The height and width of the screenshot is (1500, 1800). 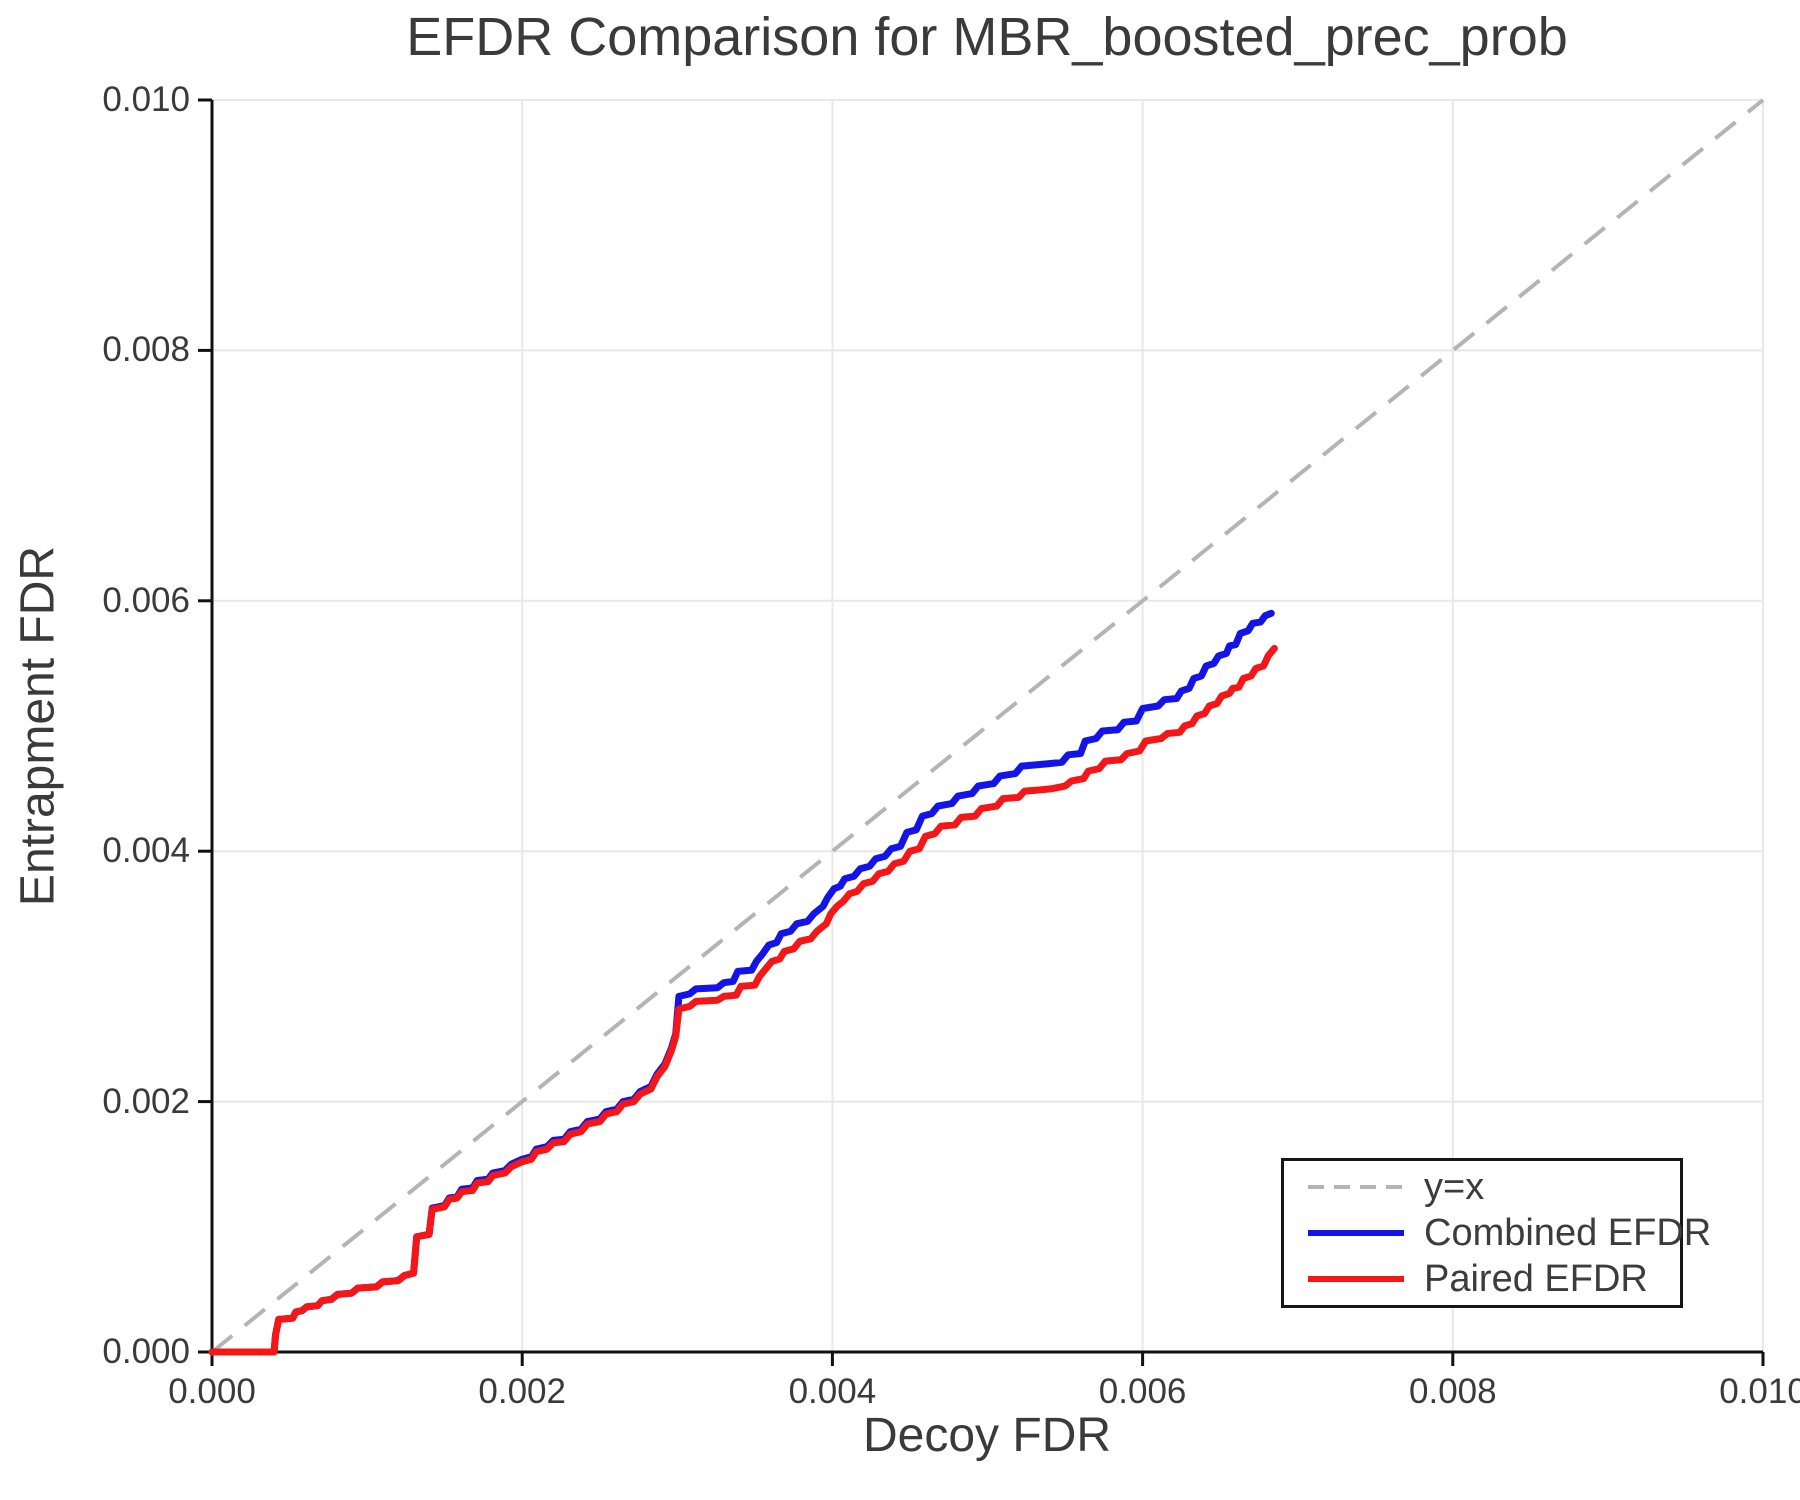 What do you see at coordinates (1356, 1233) in the screenshot?
I see `legend-combined-line-sample` at bounding box center [1356, 1233].